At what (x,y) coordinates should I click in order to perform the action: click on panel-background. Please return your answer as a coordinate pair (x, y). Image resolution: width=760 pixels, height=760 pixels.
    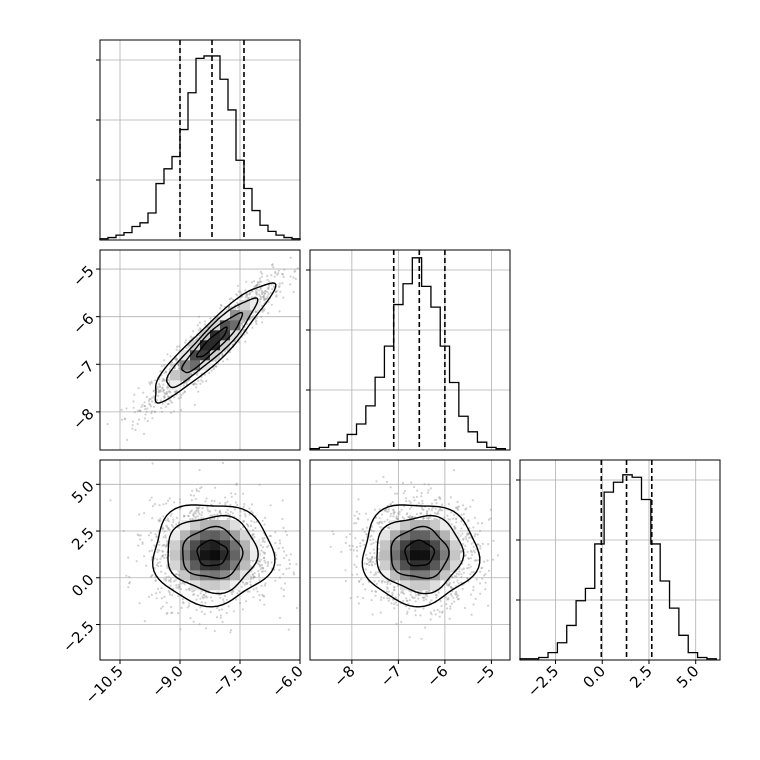
    Looking at the image, I should click on (410, 350).